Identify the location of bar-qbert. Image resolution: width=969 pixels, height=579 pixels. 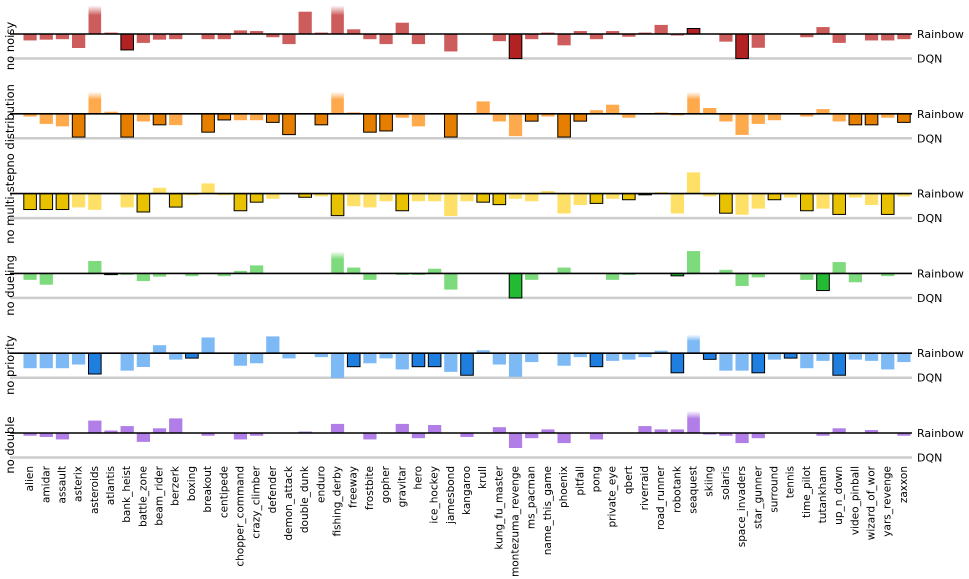
(629, 356).